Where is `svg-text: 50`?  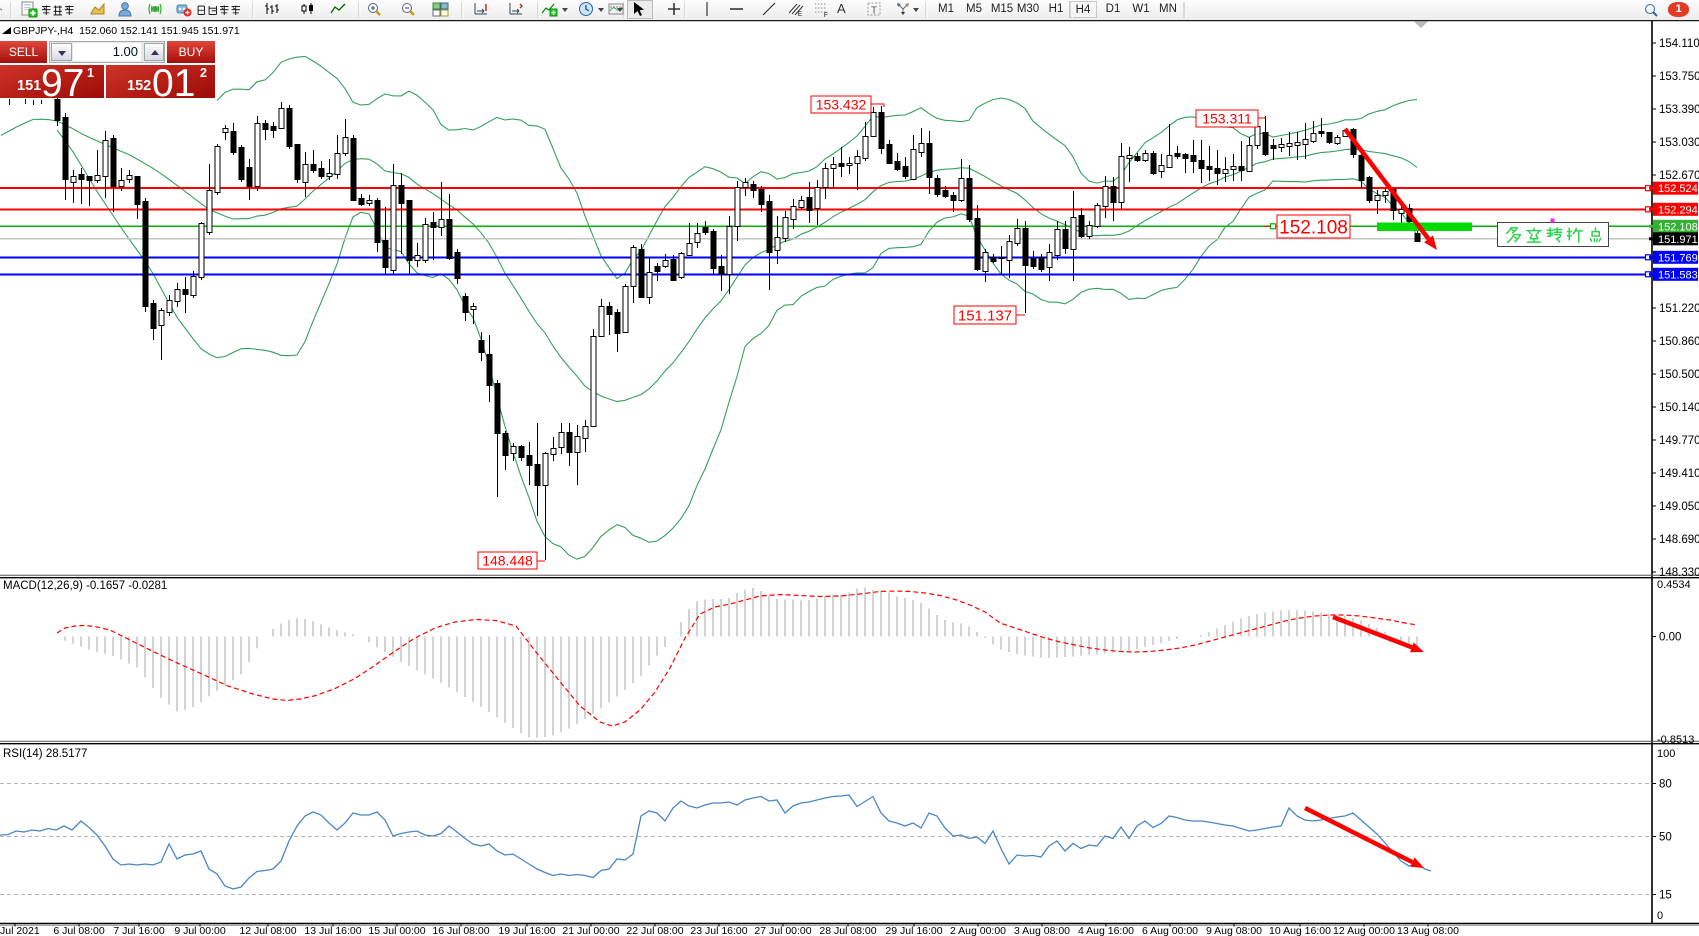
svg-text: 50 is located at coordinates (1665, 838).